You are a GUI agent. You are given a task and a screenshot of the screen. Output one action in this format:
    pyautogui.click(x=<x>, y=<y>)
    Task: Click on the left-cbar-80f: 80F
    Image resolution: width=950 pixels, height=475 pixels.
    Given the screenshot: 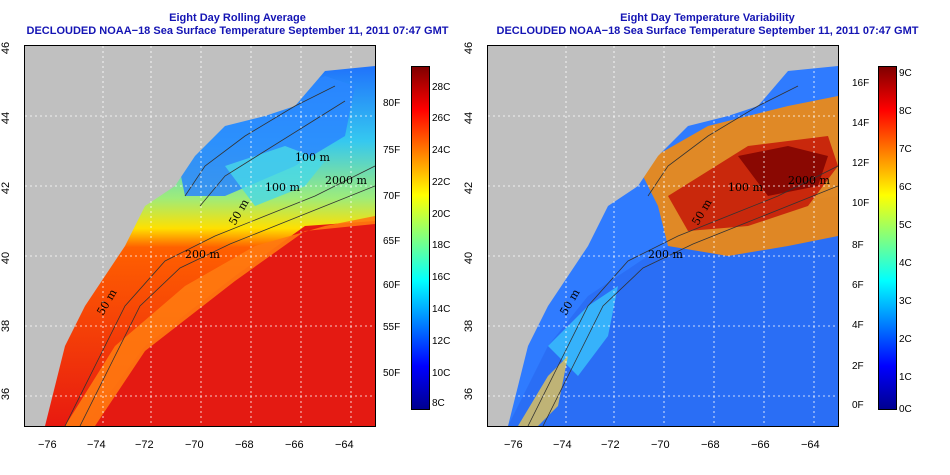 What is the action you would take?
    pyautogui.click(x=392, y=103)
    